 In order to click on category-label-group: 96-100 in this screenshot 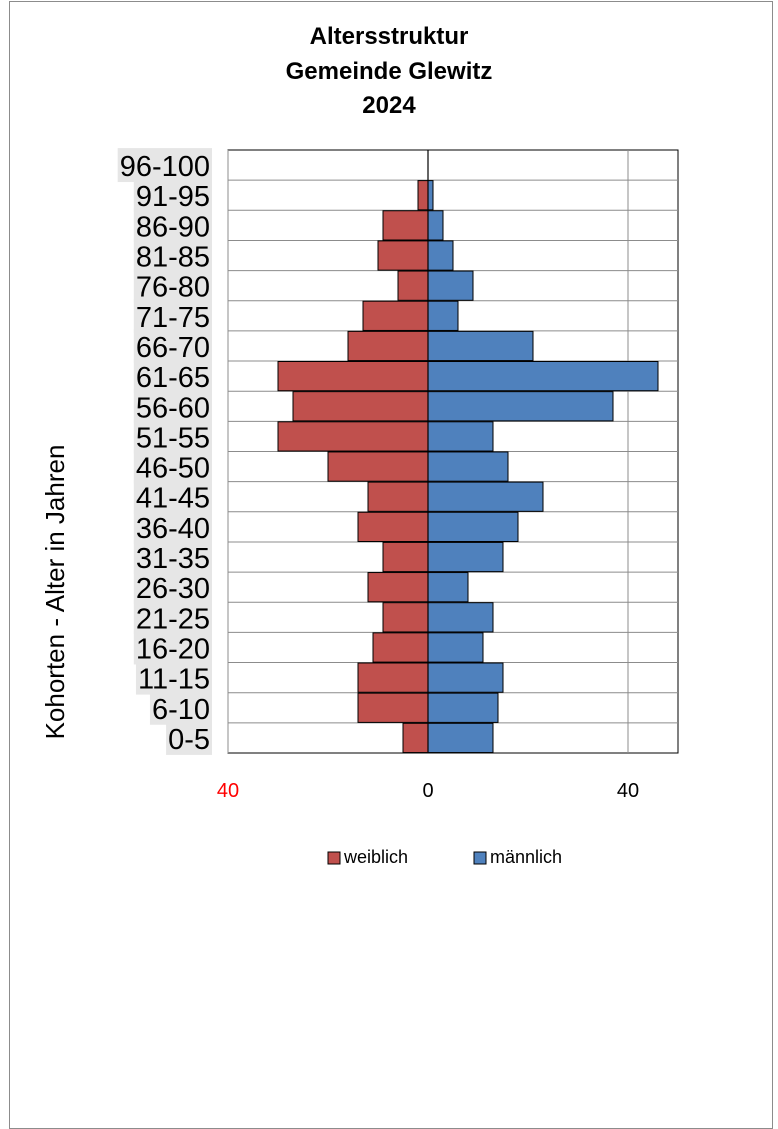, I will do `click(164, 165)`.